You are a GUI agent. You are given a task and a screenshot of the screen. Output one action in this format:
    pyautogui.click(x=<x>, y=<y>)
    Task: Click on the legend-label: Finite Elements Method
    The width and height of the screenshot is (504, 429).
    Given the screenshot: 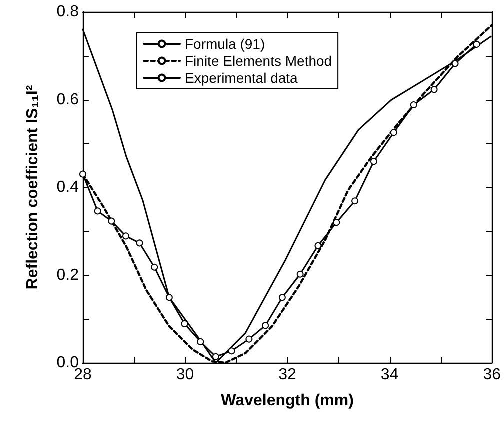 What is the action you would take?
    pyautogui.click(x=258, y=61)
    